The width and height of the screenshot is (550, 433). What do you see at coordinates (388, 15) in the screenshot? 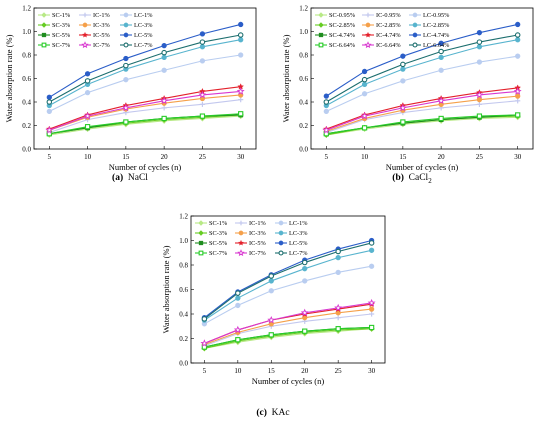
I see `legend-label: IC-0.95%` at bounding box center [388, 15].